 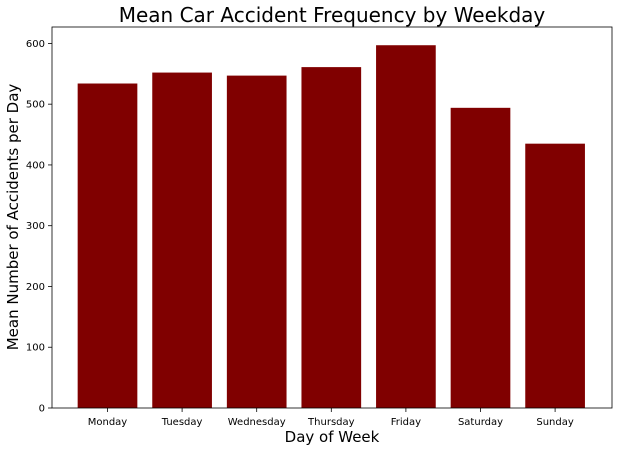 What do you see at coordinates (35, 287) in the screenshot?
I see `y-tick-label: 200` at bounding box center [35, 287].